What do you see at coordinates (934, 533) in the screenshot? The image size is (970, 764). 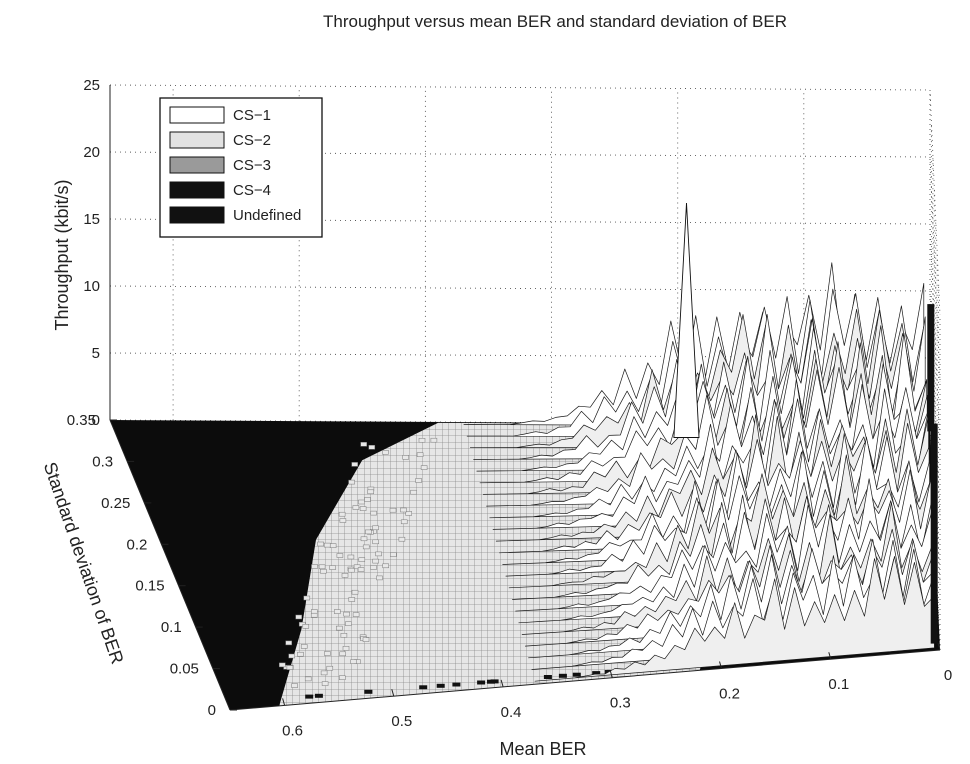 I see `front-edge-bar` at bounding box center [934, 533].